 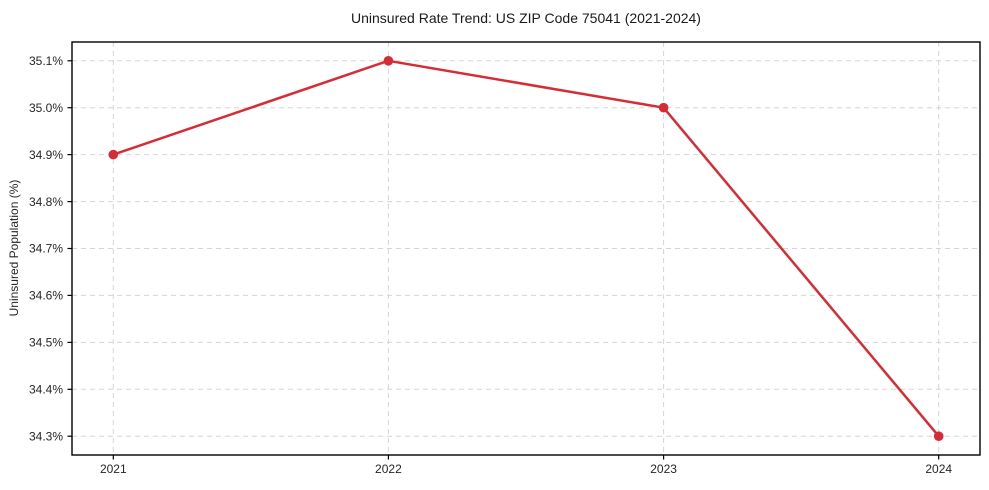 What do you see at coordinates (663, 469) in the screenshot?
I see `x-tick-label: 2023` at bounding box center [663, 469].